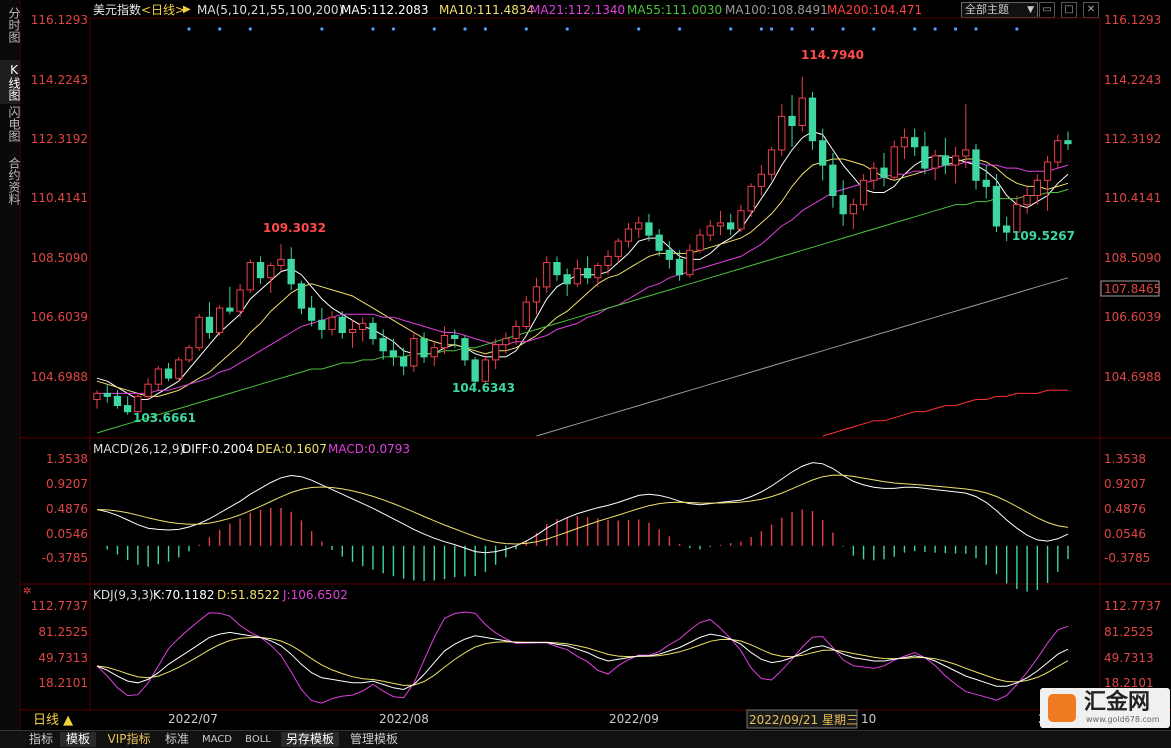 The image size is (1171, 748). I want to click on logo-text: 汇金网, so click(1117, 702).